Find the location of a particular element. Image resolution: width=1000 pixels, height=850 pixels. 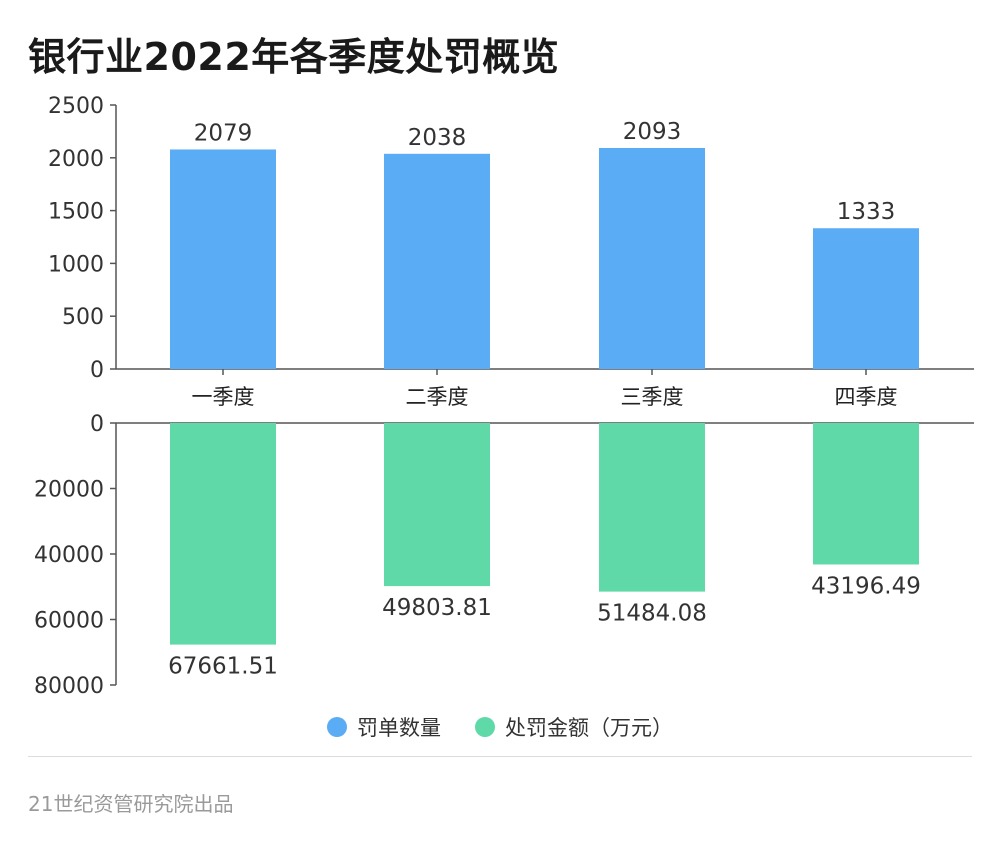

data-label-penalty-amount: 67661.51 is located at coordinates (223, 667).